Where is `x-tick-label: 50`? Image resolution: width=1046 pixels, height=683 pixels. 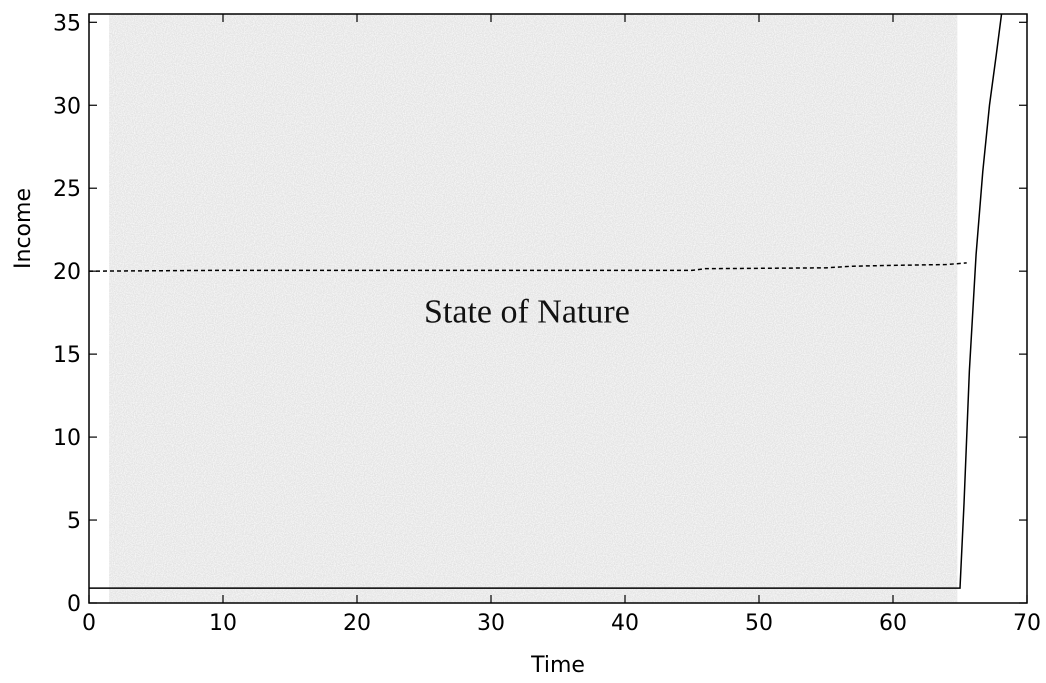 x-tick-label: 50 is located at coordinates (759, 623).